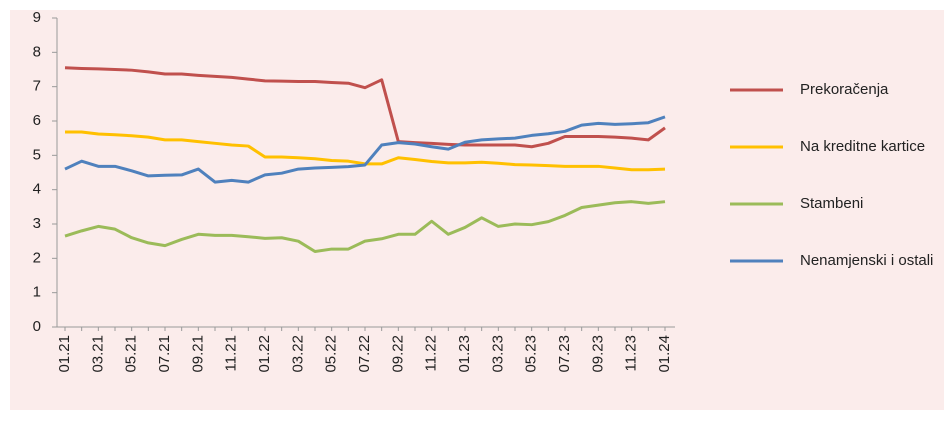 Image resolution: width=944 pixels, height=422 pixels. Describe the element at coordinates (37, 292) in the screenshot. I see `y-tick-label: 1` at that location.